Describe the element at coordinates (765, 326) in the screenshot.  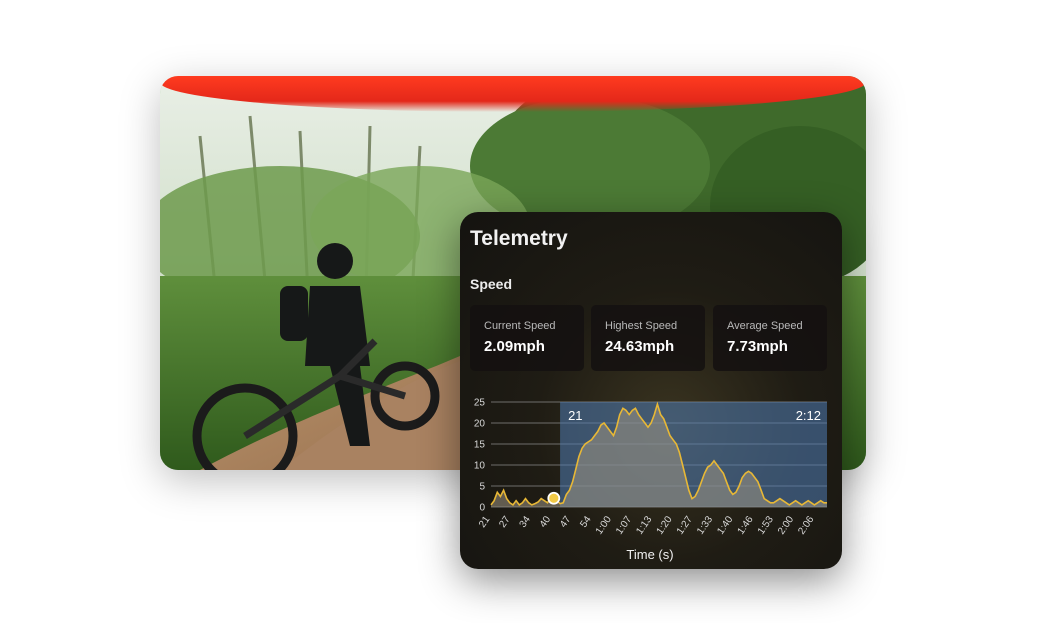
I see `stat-label: Average Speed` at that location.